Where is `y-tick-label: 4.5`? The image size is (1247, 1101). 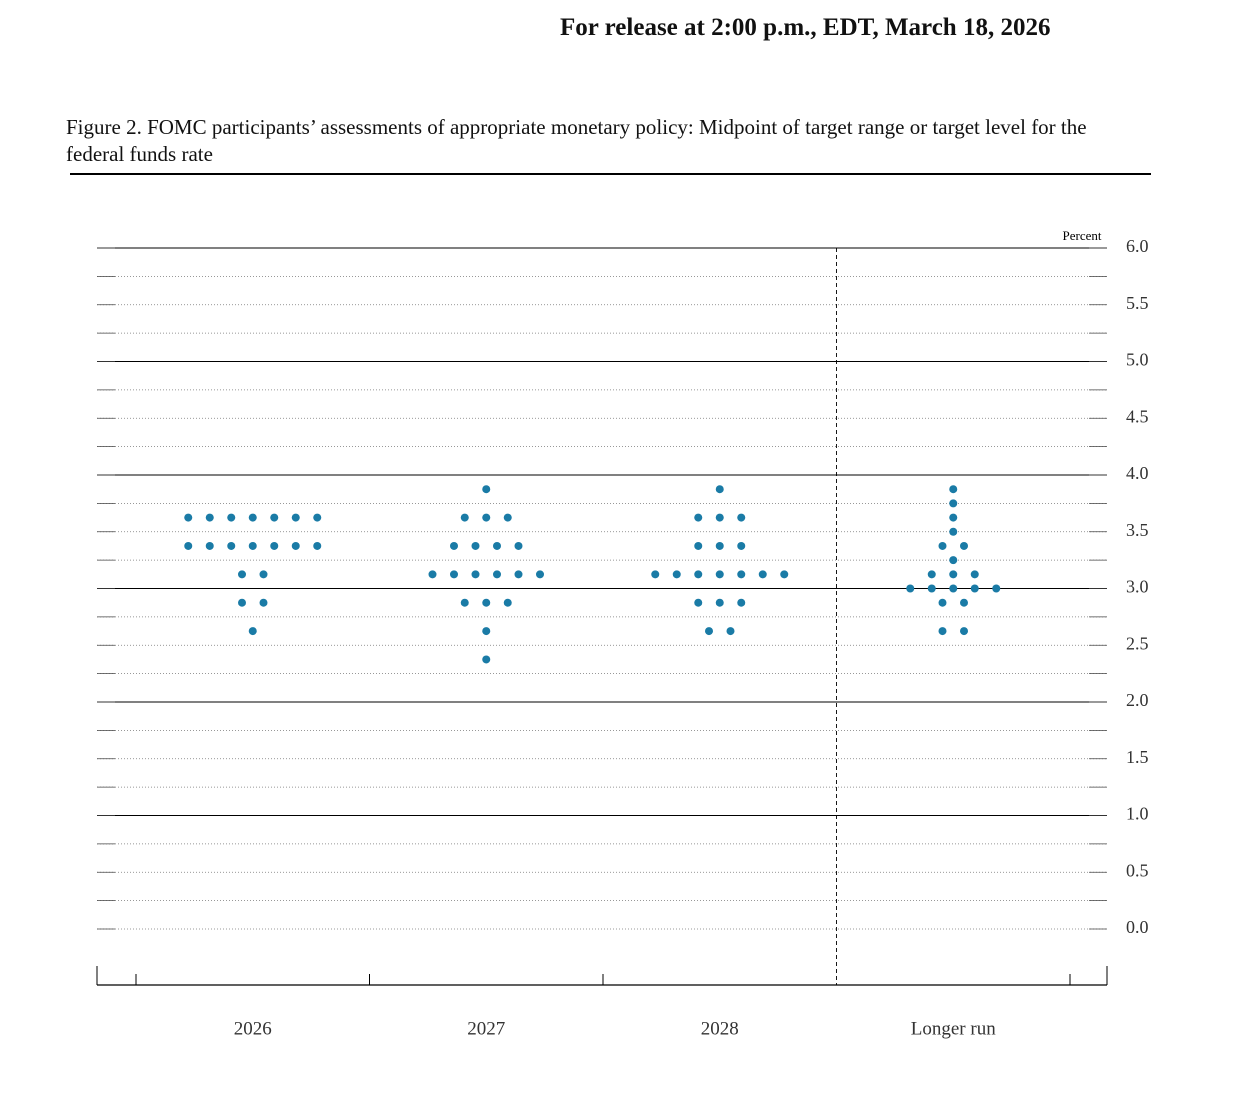
y-tick-label: 4.5 is located at coordinates (1137, 416).